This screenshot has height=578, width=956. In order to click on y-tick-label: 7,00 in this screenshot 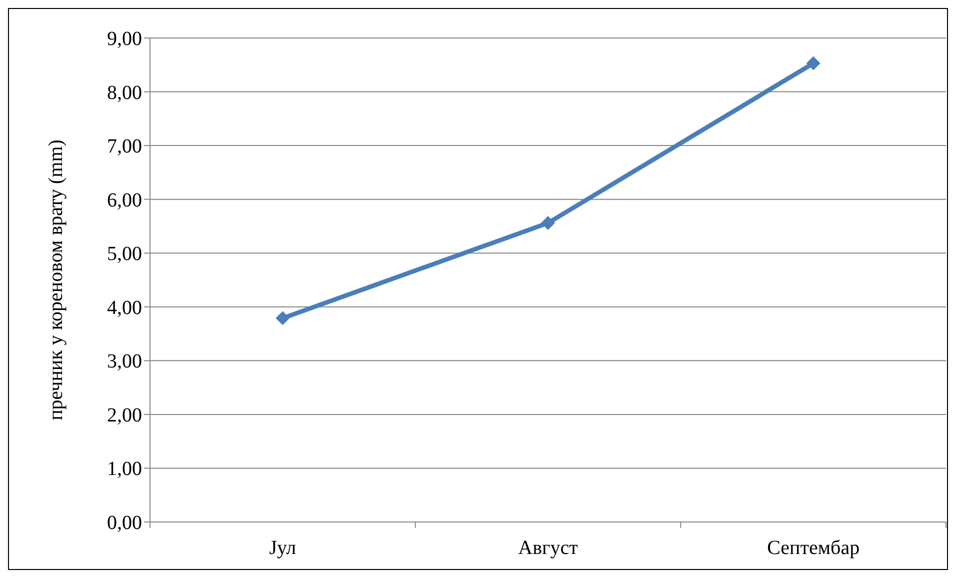, I will do `click(124, 147)`.